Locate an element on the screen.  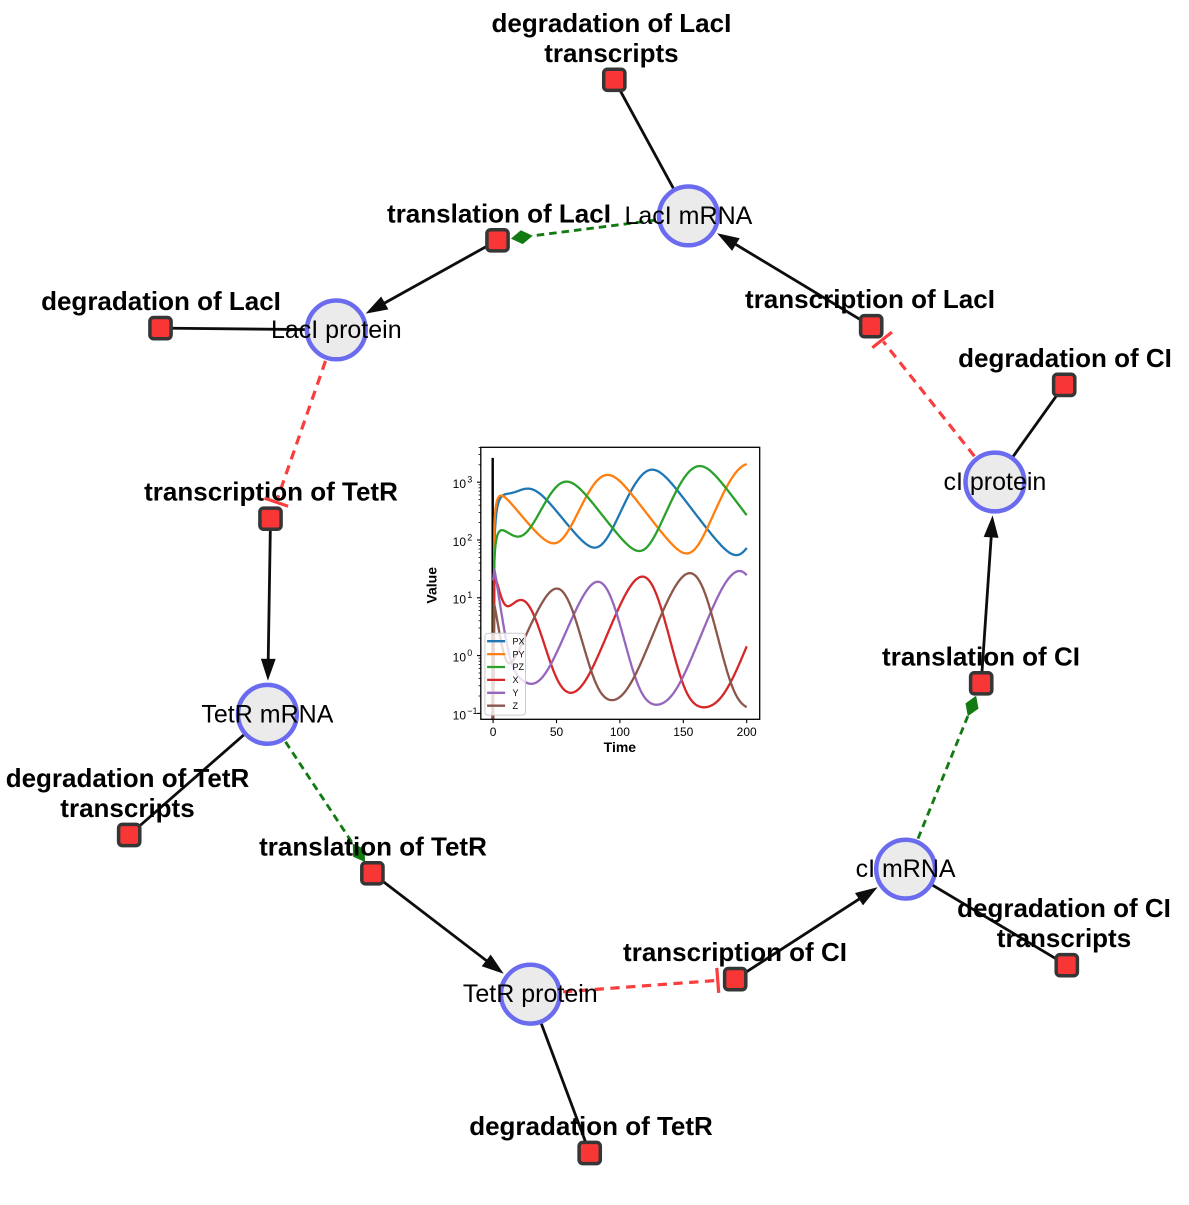
svg-text: TetR mRNA is located at coordinates (267, 714).